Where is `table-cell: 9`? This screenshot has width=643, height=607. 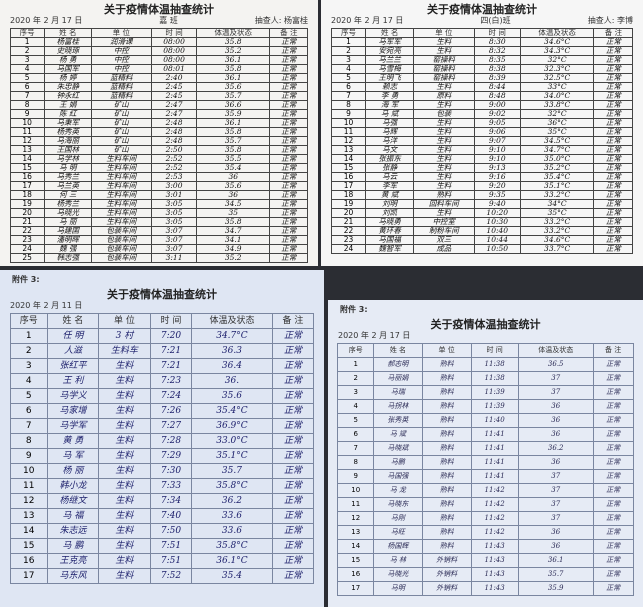 table-cell: 9 is located at coordinates (28, 456).